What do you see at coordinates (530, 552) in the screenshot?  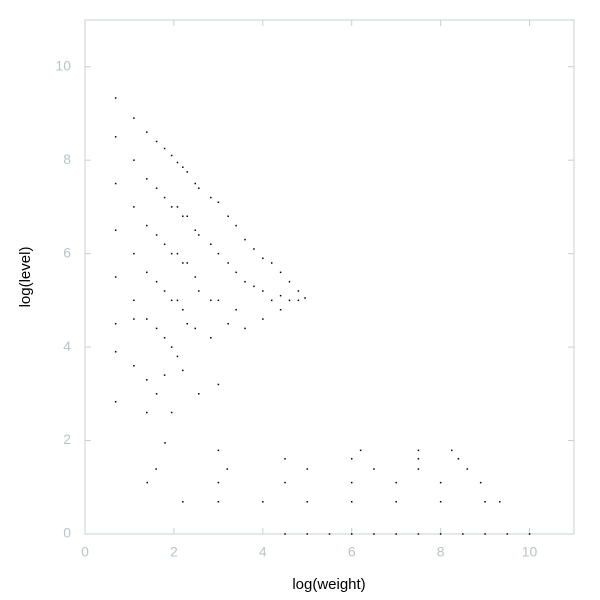 I see `x-tick-label: 10` at bounding box center [530, 552].